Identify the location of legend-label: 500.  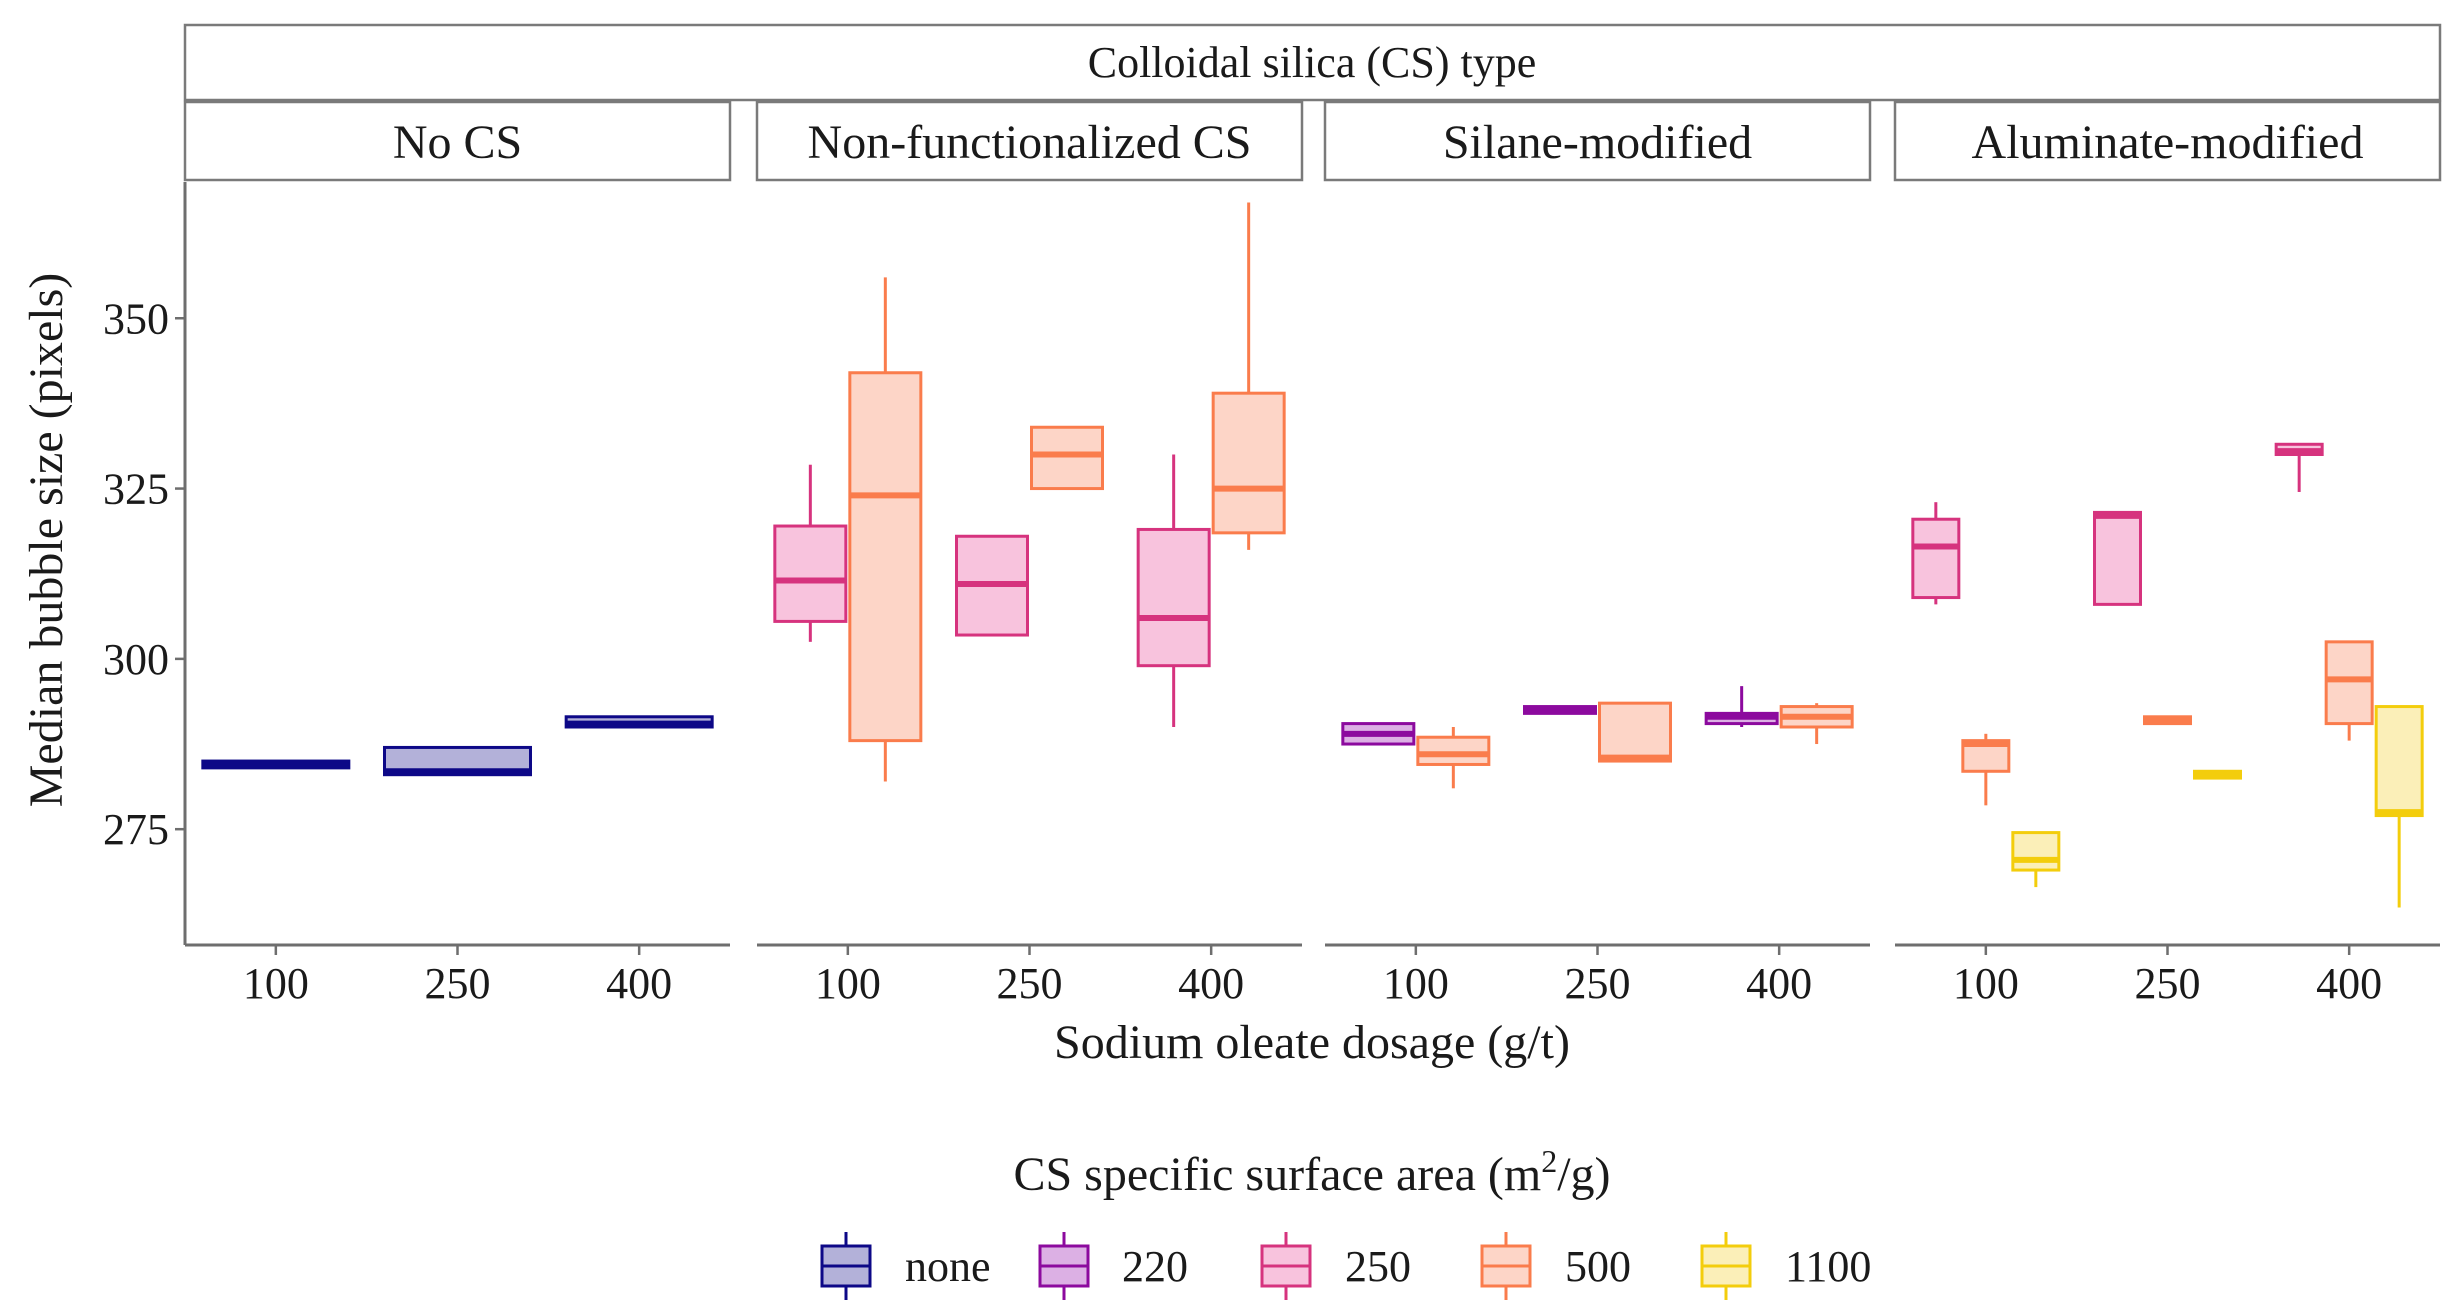
(1598, 1266).